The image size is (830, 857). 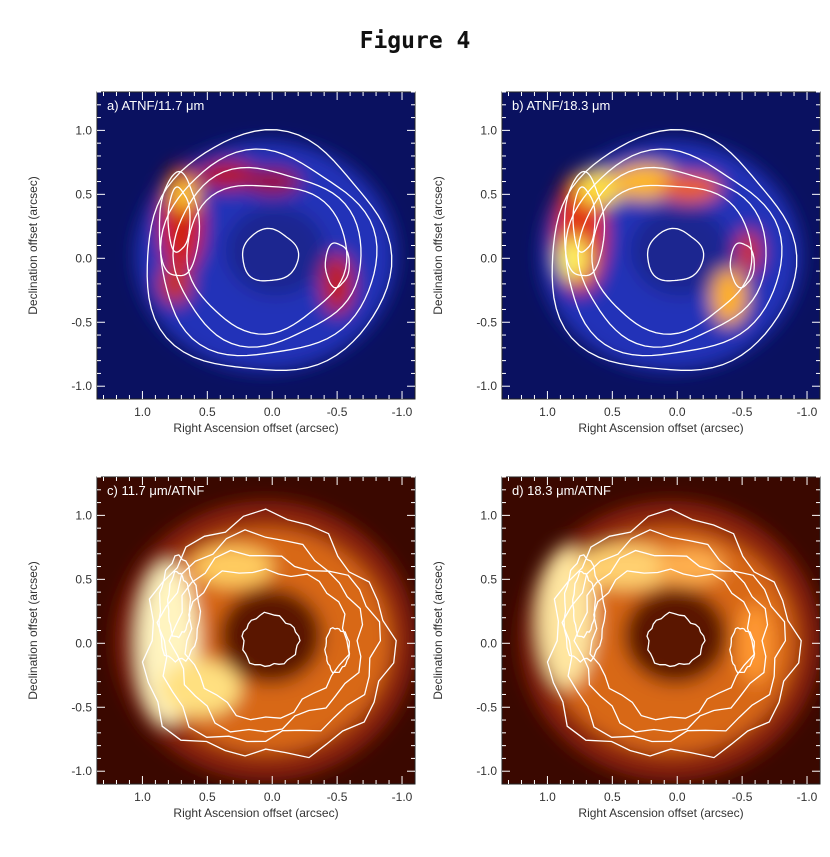 What do you see at coordinates (269, 250) in the screenshot?
I see `panel-a-contours` at bounding box center [269, 250].